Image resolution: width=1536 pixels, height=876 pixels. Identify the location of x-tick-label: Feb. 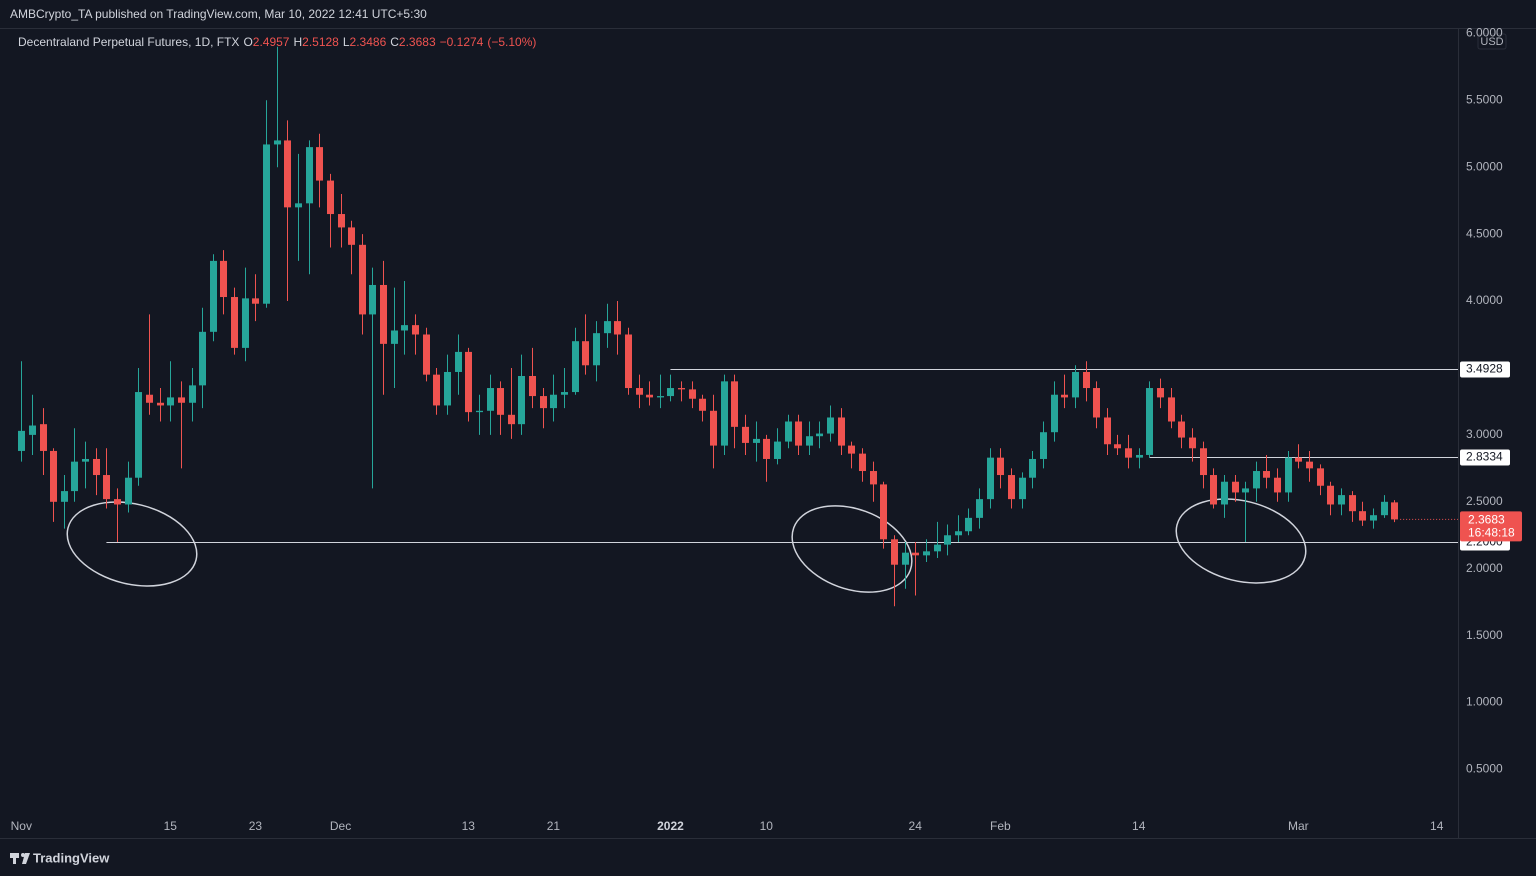
(1000, 826).